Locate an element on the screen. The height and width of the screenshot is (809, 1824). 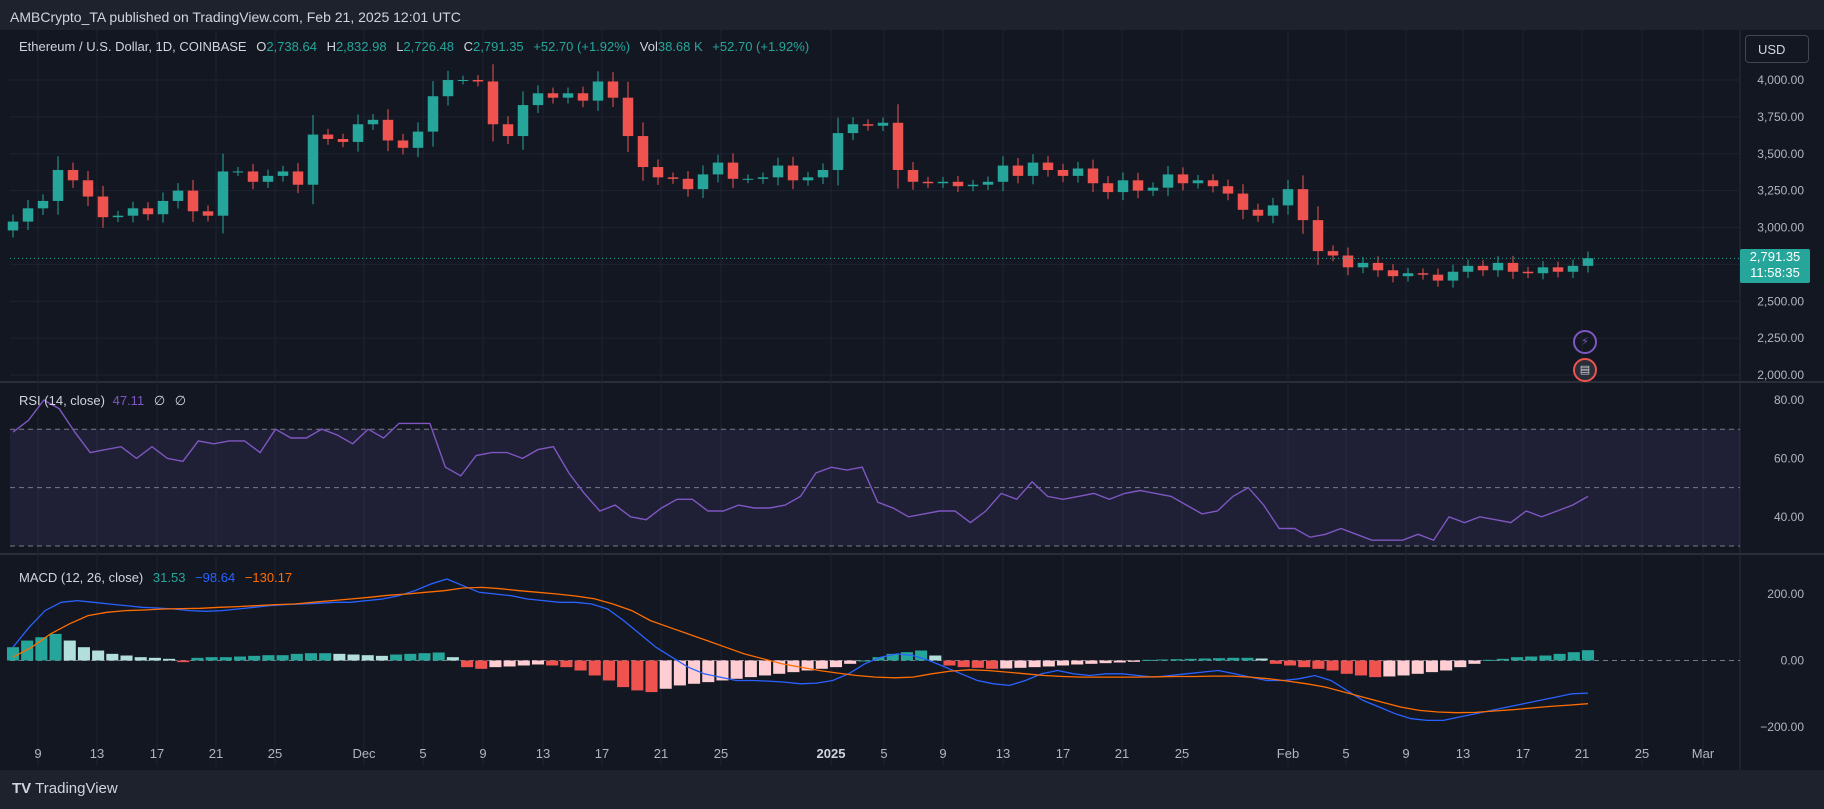
legend-symbol: Ethereum / U.S. Dollar, 1D, COINBASE is located at coordinates (133, 46).